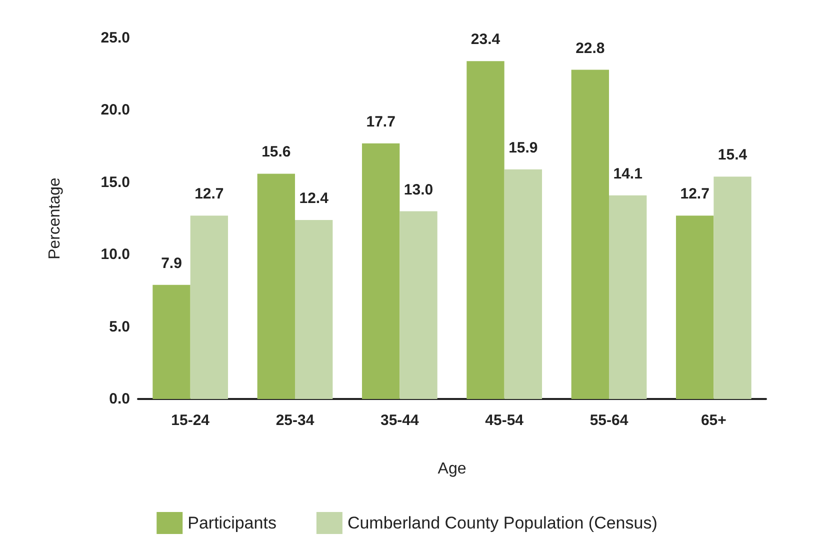  Describe the element at coordinates (115, 182) in the screenshot. I see `y-tick-label: 15.0` at that location.